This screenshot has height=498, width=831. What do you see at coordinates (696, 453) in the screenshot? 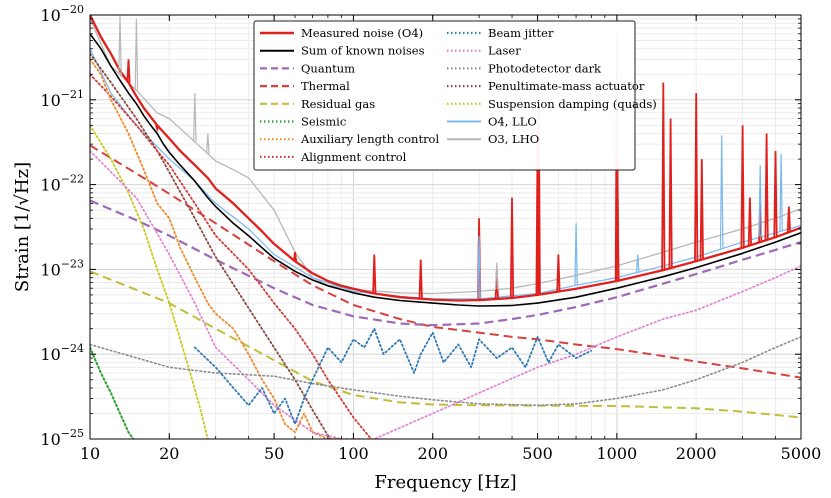
I see `x-tick-label: 2000` at bounding box center [696, 453].